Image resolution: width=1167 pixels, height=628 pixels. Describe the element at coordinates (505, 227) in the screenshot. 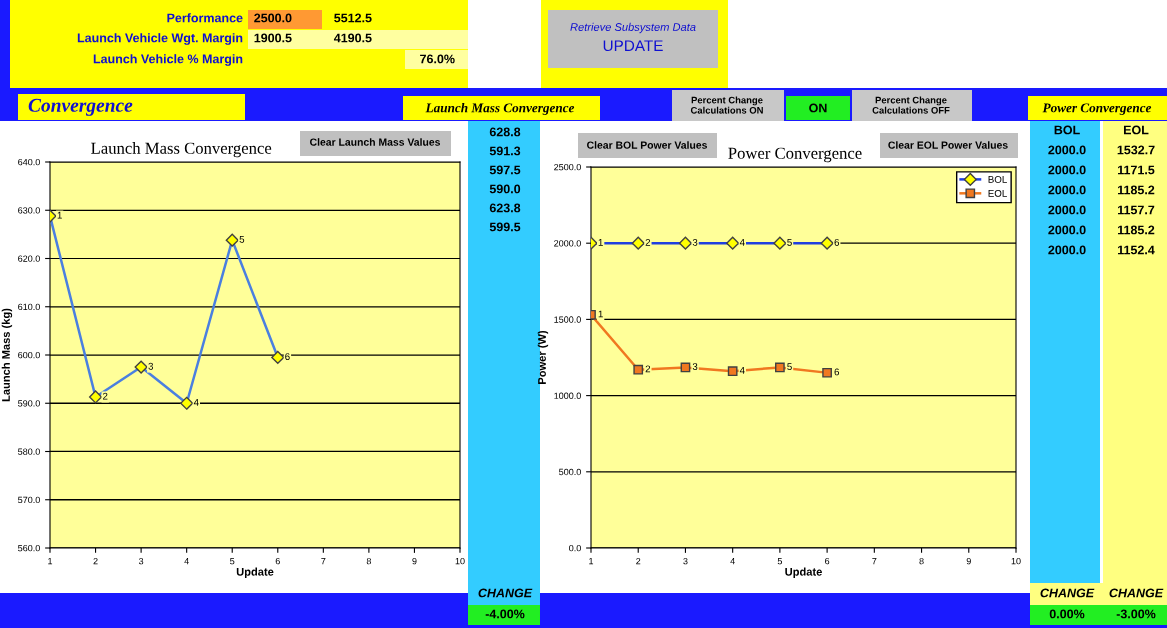

I see `text: 599.5` at that location.